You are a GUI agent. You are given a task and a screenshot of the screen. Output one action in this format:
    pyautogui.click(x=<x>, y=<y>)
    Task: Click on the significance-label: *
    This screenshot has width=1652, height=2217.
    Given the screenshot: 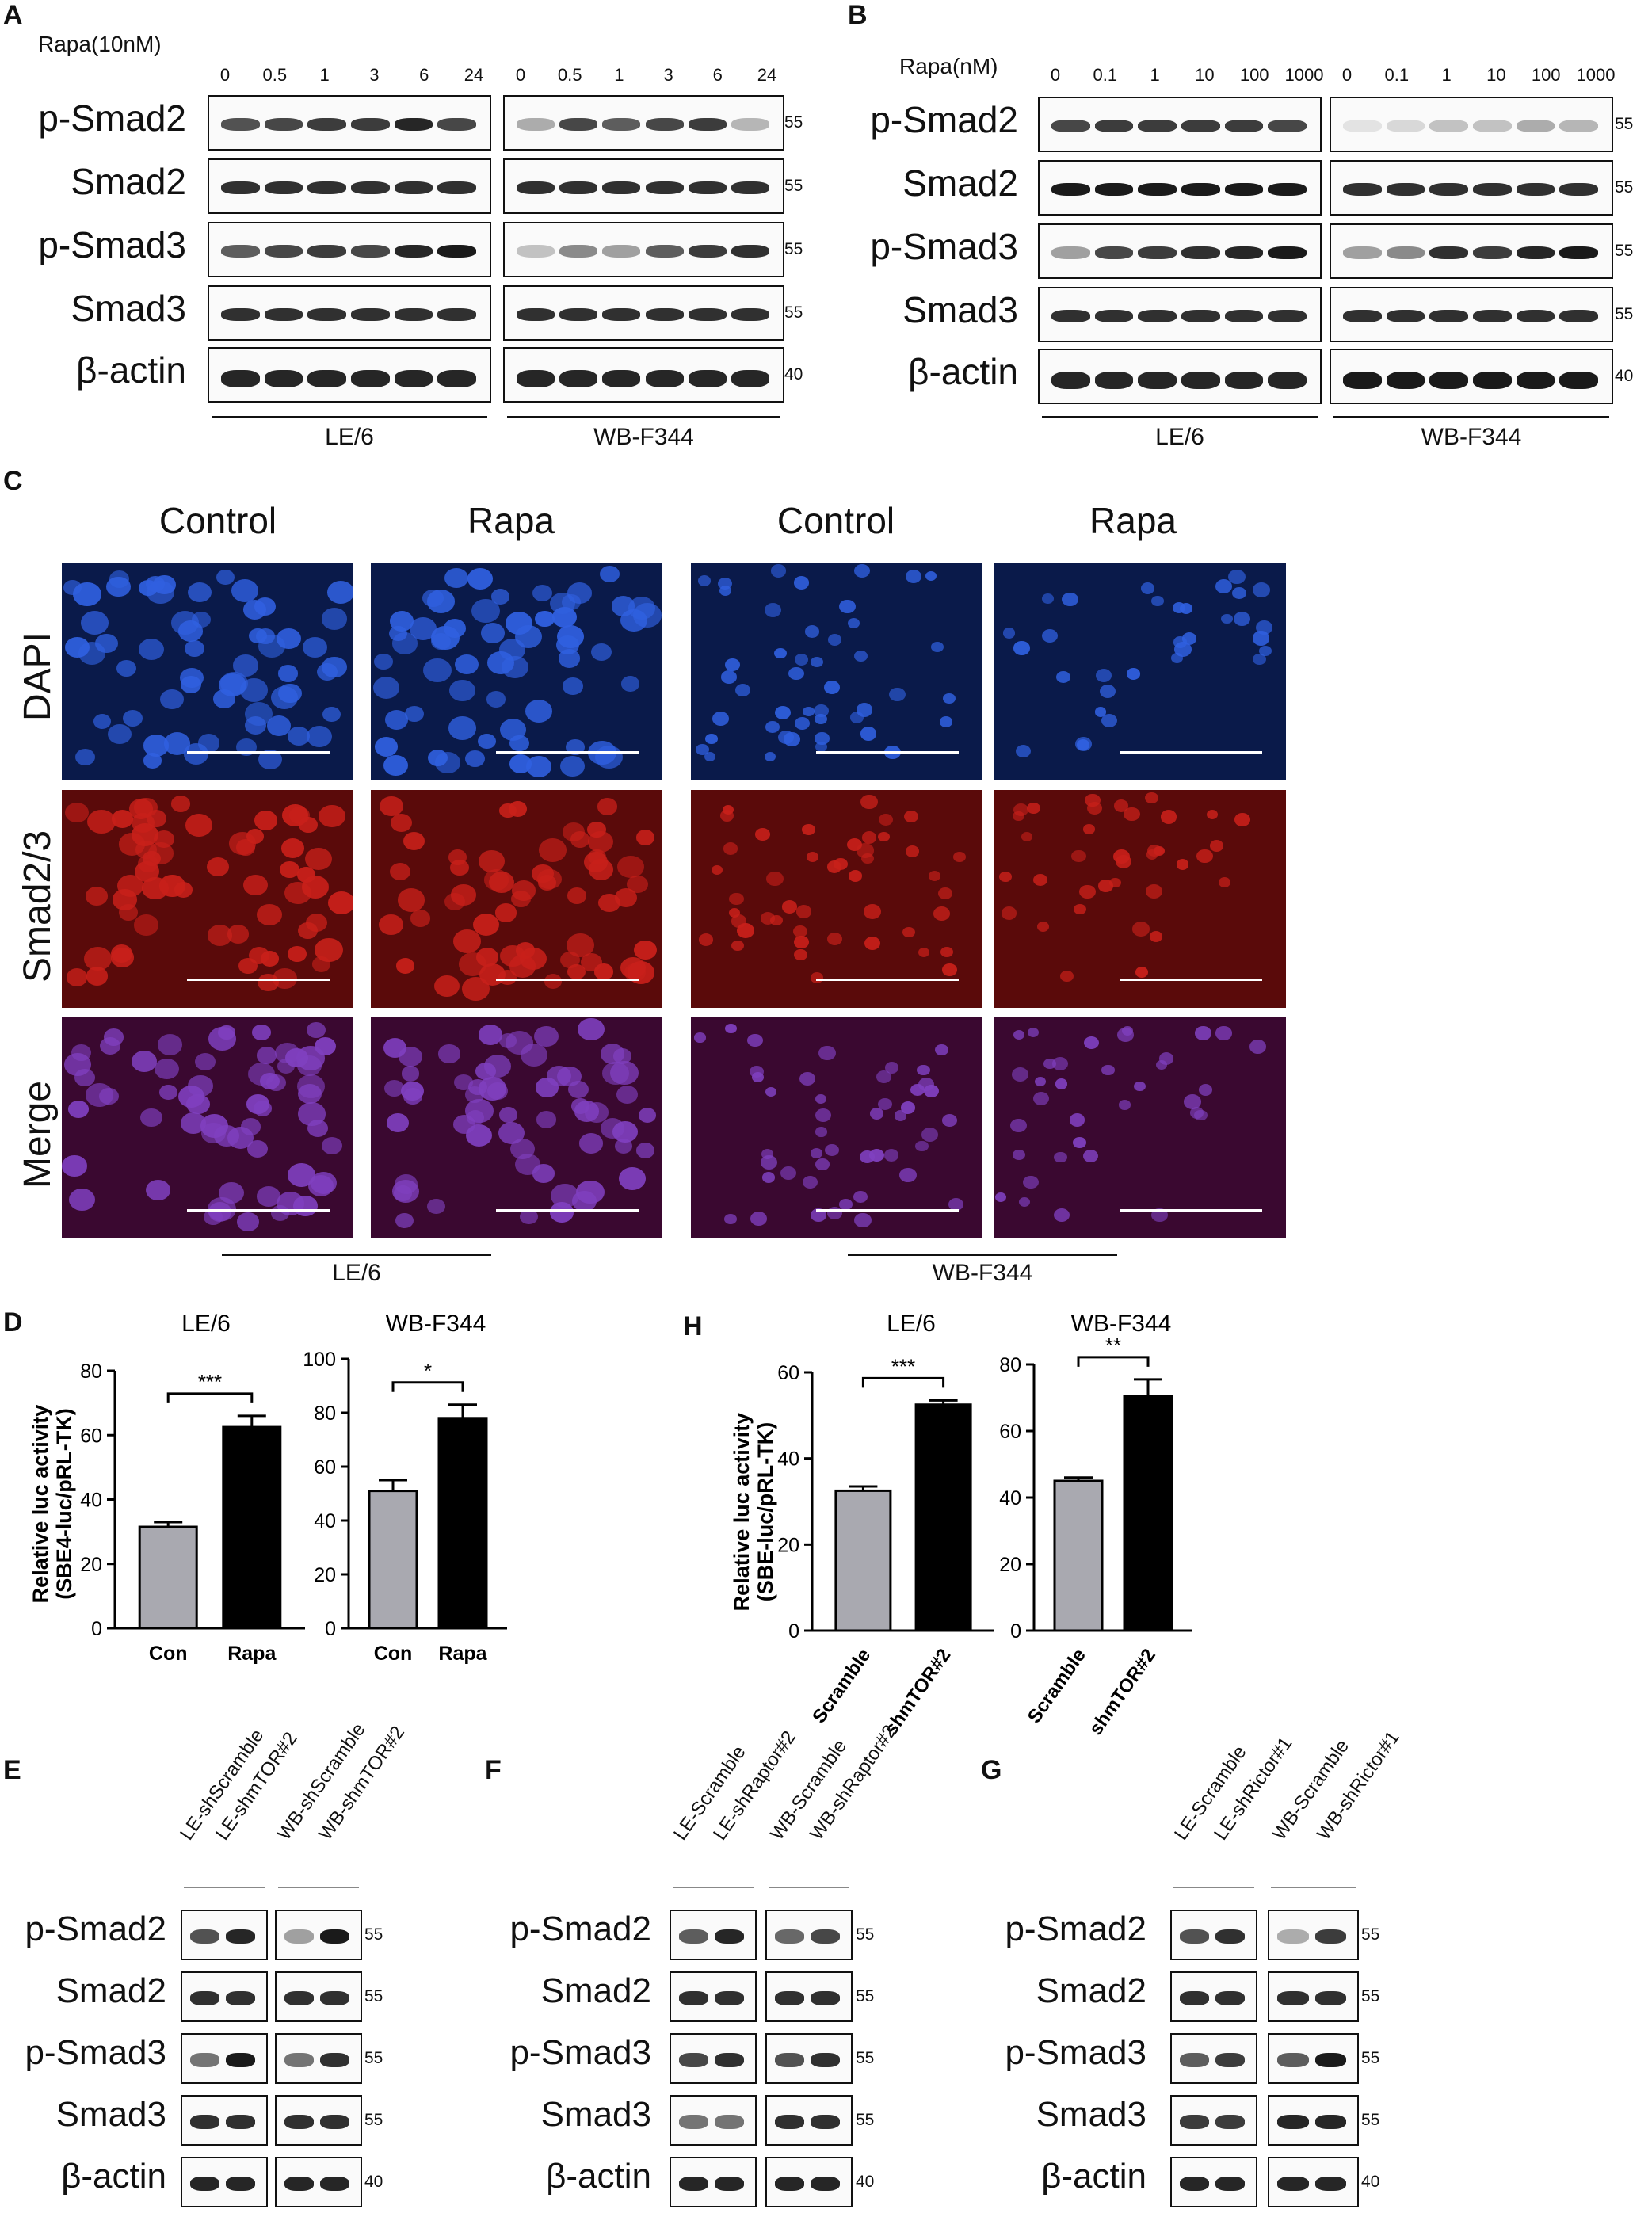 What is the action you would take?
    pyautogui.click(x=428, y=1371)
    